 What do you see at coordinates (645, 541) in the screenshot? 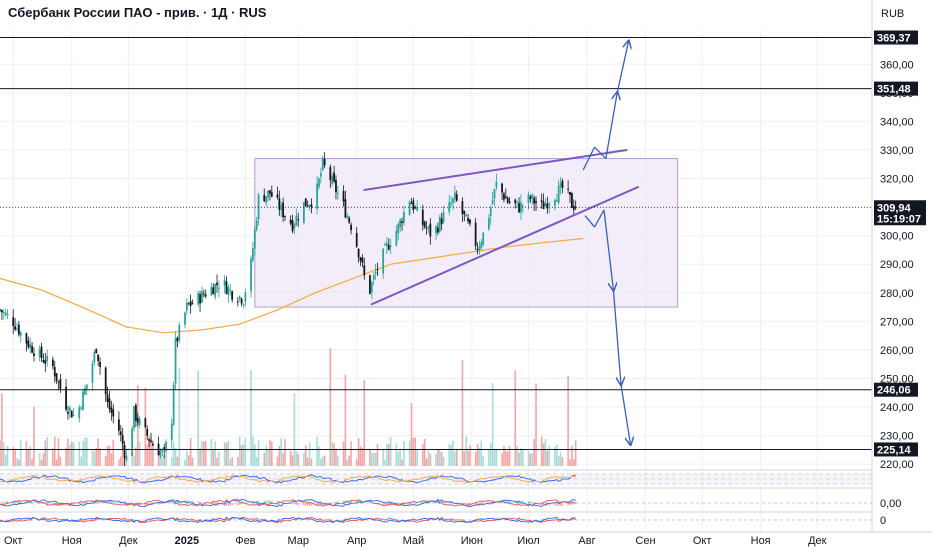
I see `x-tick-label-11: Сен` at bounding box center [645, 541].